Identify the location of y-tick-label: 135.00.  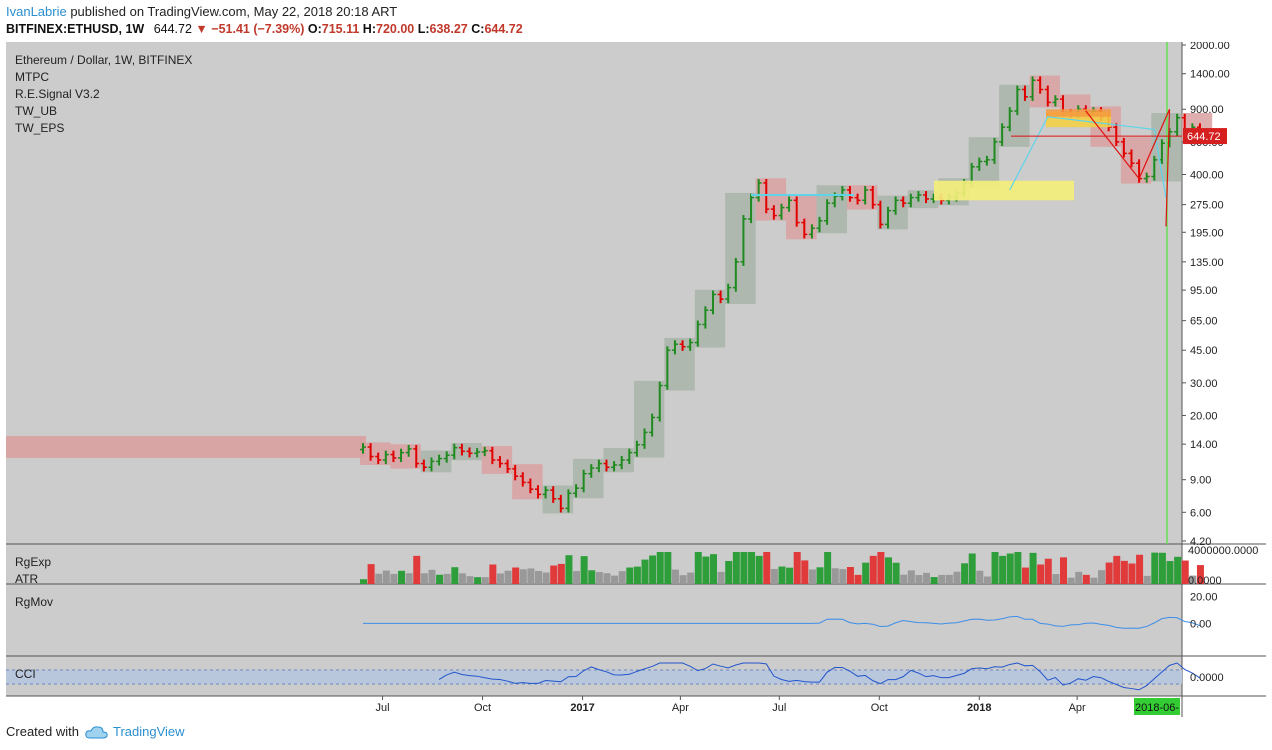
(1207, 263).